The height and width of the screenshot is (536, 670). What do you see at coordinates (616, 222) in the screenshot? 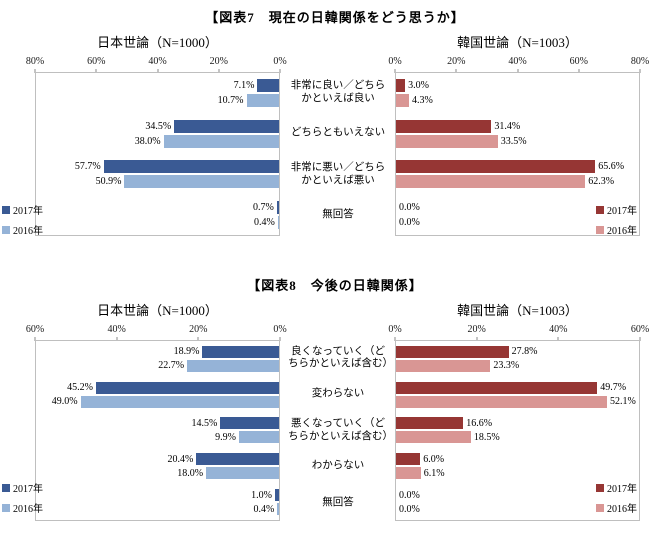
I see `korea-legend: 2017年 2016年` at bounding box center [616, 222].